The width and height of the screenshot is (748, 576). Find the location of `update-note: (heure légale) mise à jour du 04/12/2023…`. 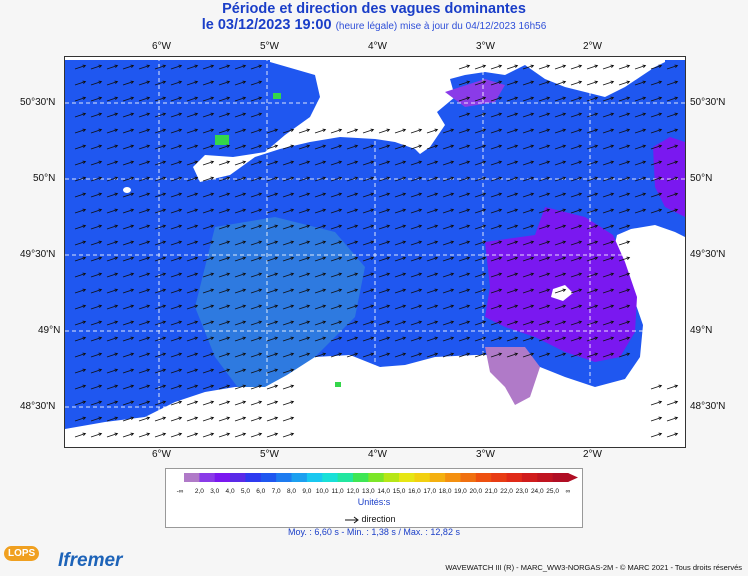

update-note: (heure légale) mise à jour du 04/12/2023… is located at coordinates (441, 26).